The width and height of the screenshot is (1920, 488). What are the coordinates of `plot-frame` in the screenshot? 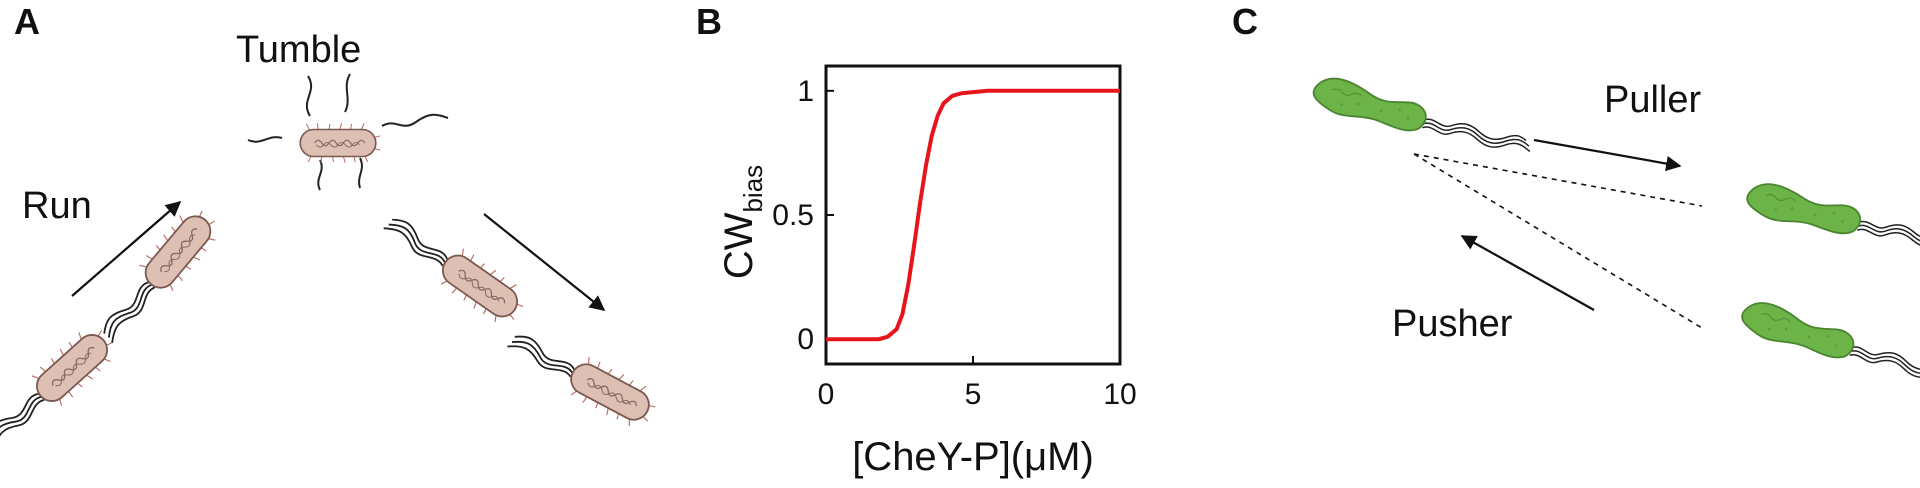 It's located at (973, 215).